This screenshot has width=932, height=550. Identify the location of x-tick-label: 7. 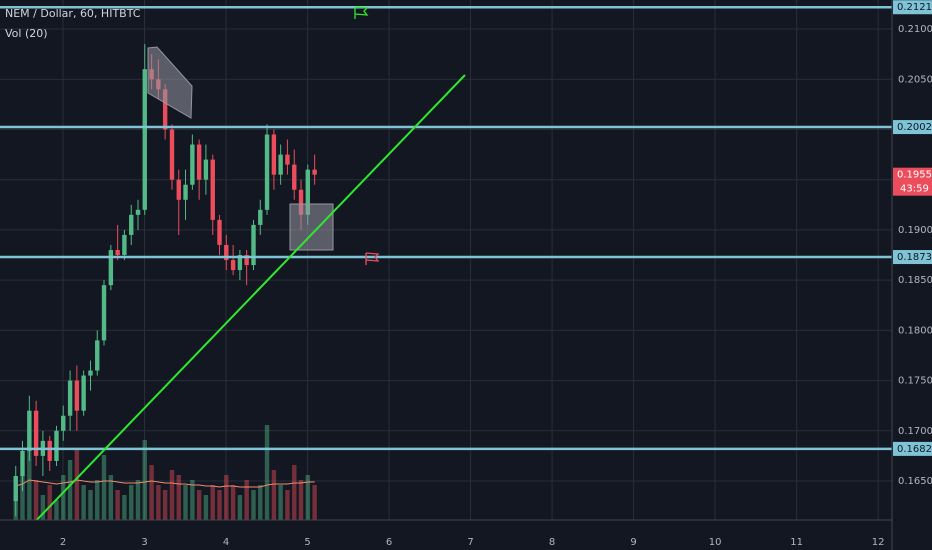
(470, 542).